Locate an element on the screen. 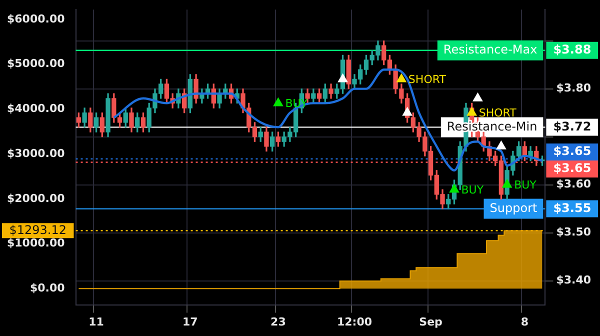 This screenshot has height=336, width=600. y-tick-label: $4000.00 is located at coordinates (36, 109).